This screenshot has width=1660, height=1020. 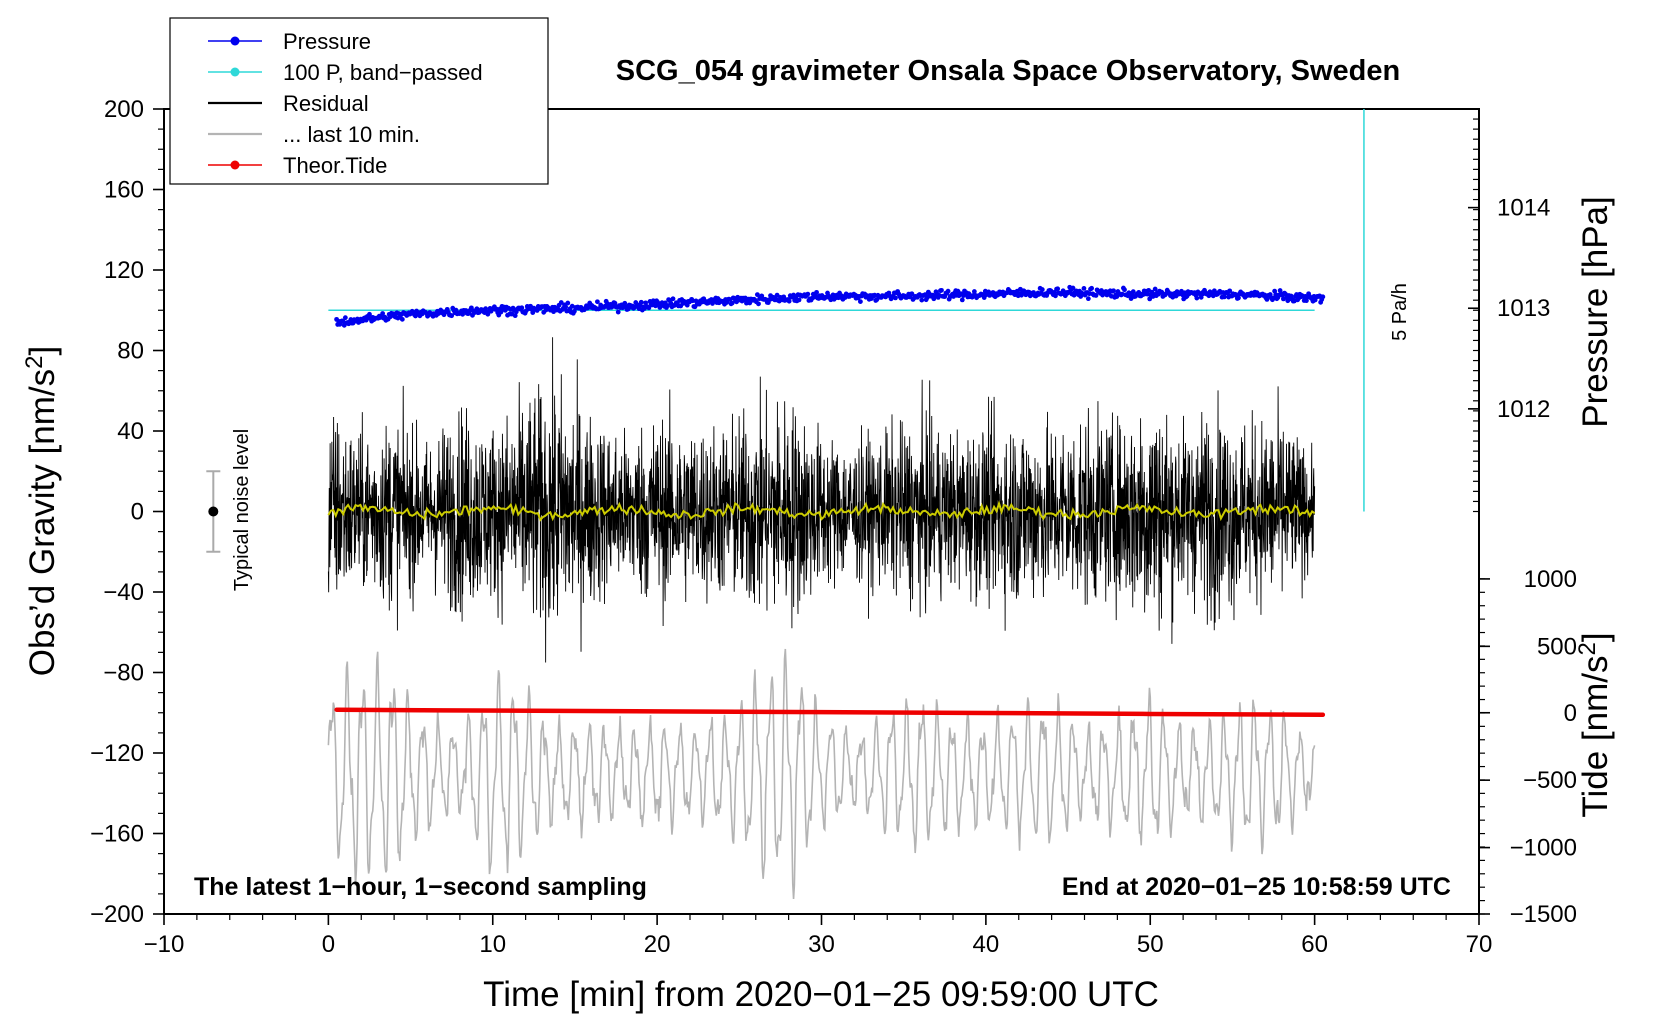 I want to click on x-tick-label: 30, so click(x=821, y=944).